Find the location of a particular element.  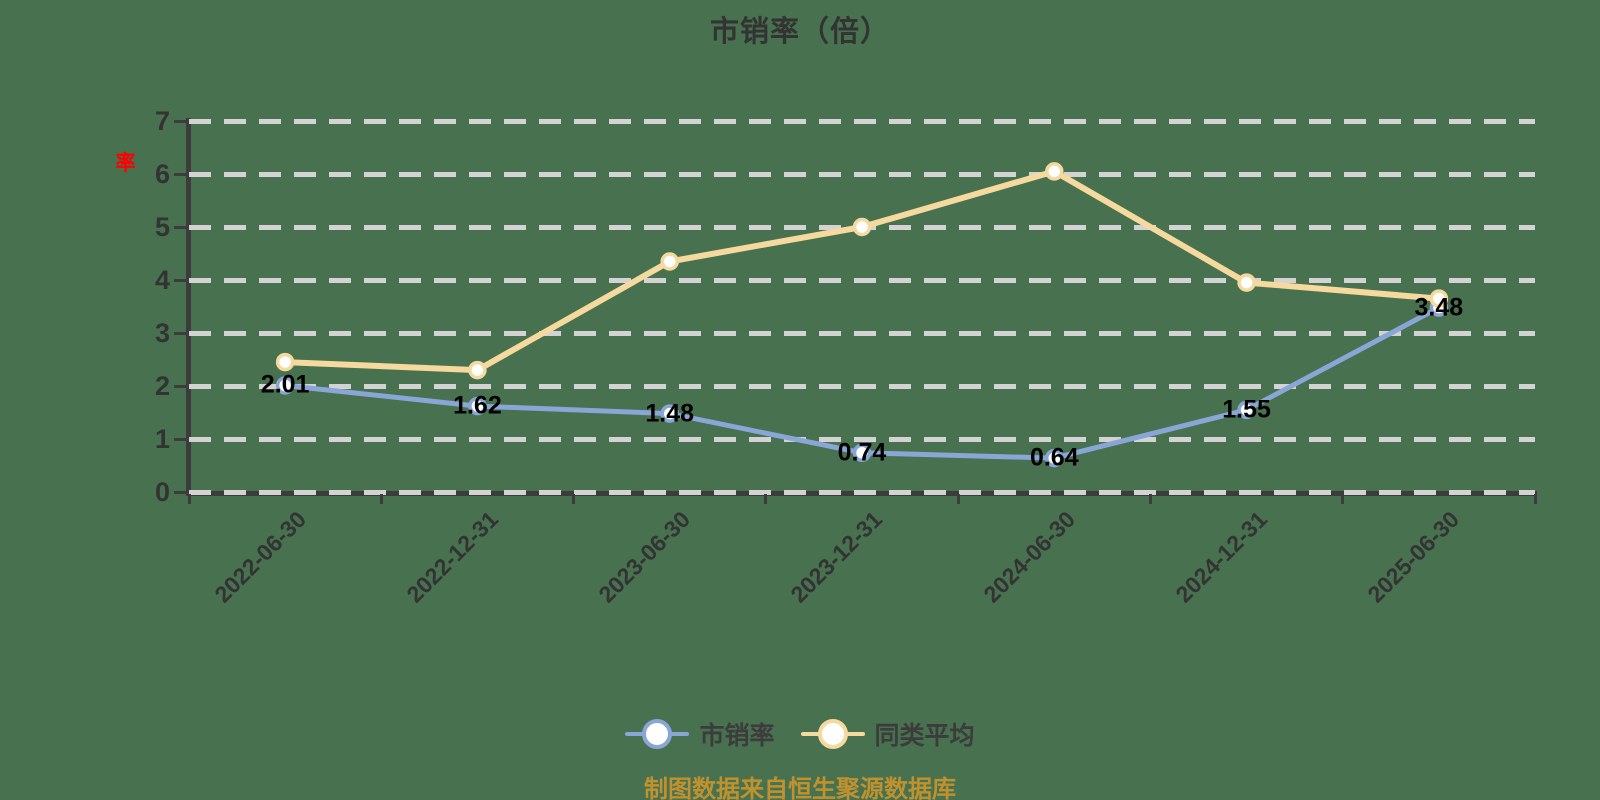

data-point-label: 1.62 is located at coordinates (477, 405).